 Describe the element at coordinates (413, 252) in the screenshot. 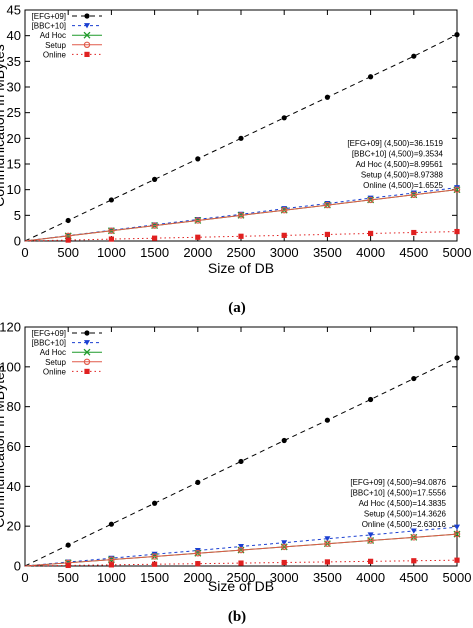

I see `x-tick-label: 4500` at that location.